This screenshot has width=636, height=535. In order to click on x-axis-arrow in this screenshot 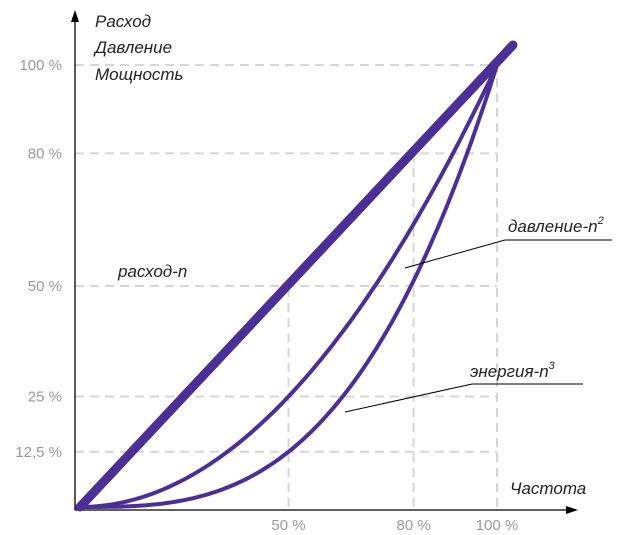, I will do `click(572, 510)`.